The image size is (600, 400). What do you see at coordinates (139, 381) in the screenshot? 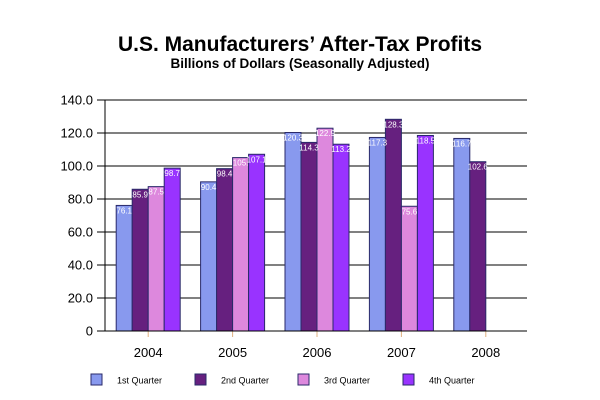
I see `legend-label: 1st Quarter` at bounding box center [139, 381].